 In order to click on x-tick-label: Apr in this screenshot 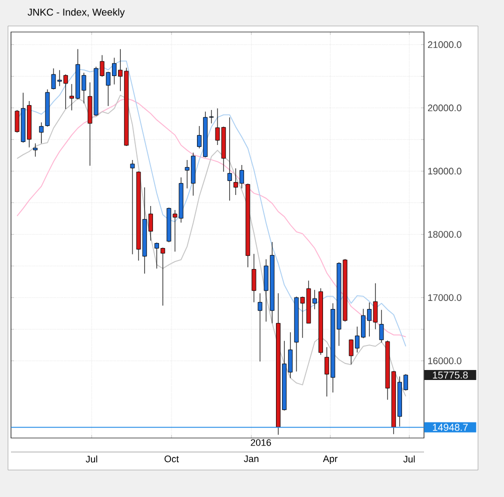, I will do `click(330, 460)`.